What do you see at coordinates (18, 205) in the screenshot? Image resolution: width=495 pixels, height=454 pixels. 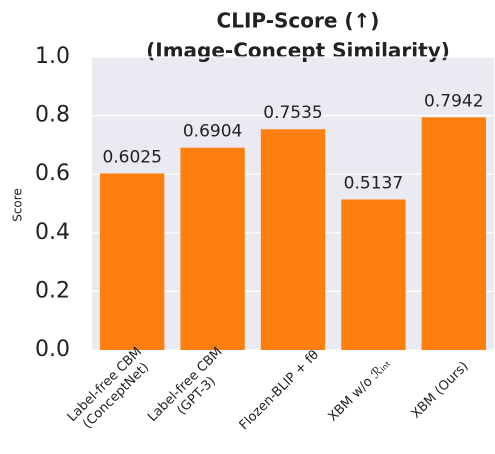 I see `y-axis-label: Score` at bounding box center [18, 205].